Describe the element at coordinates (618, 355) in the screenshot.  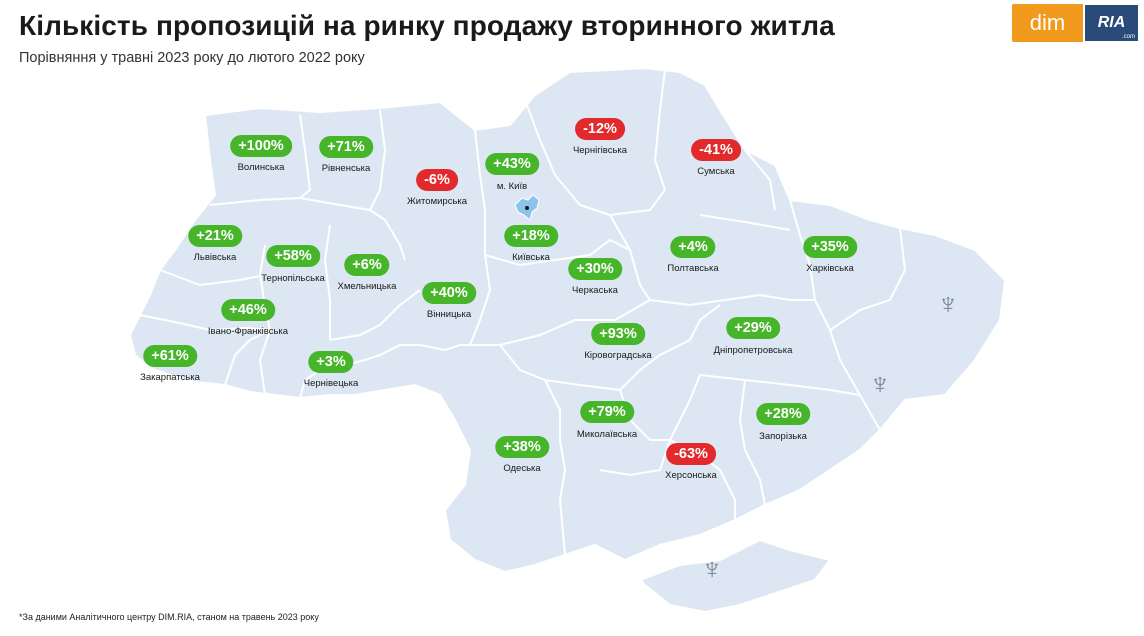
I see `region-name: Кіровоградська` at that location.